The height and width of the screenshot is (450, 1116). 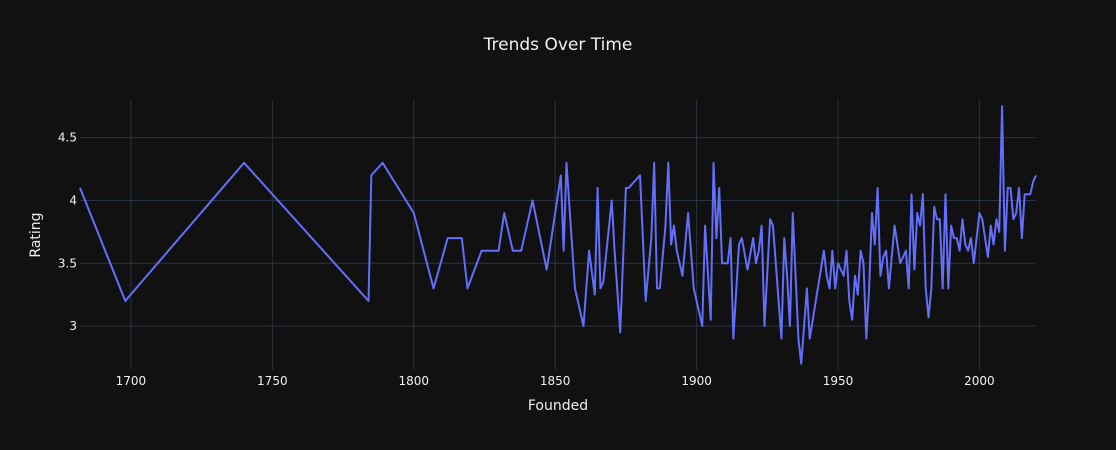 I want to click on x-tick-label: 1900, so click(x=696, y=381).